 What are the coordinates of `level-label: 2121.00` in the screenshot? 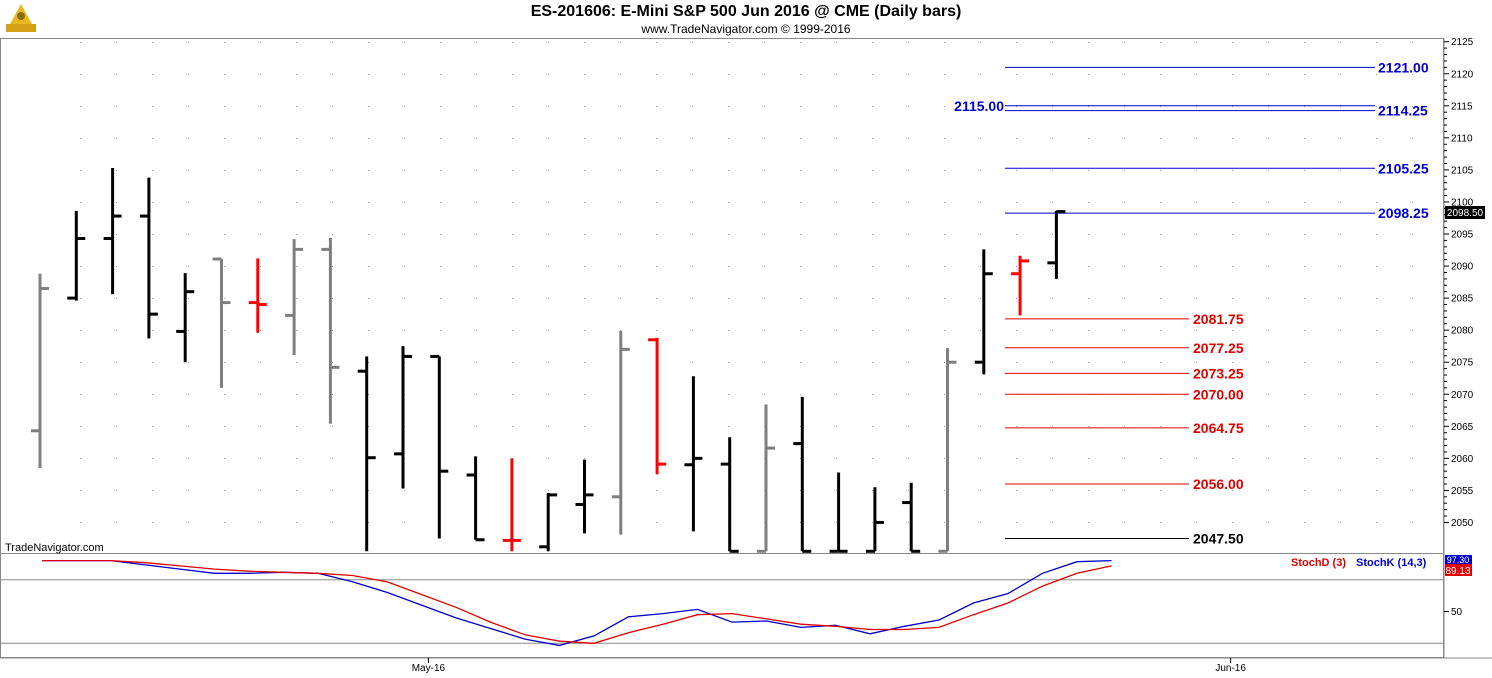 It's located at (1403, 67).